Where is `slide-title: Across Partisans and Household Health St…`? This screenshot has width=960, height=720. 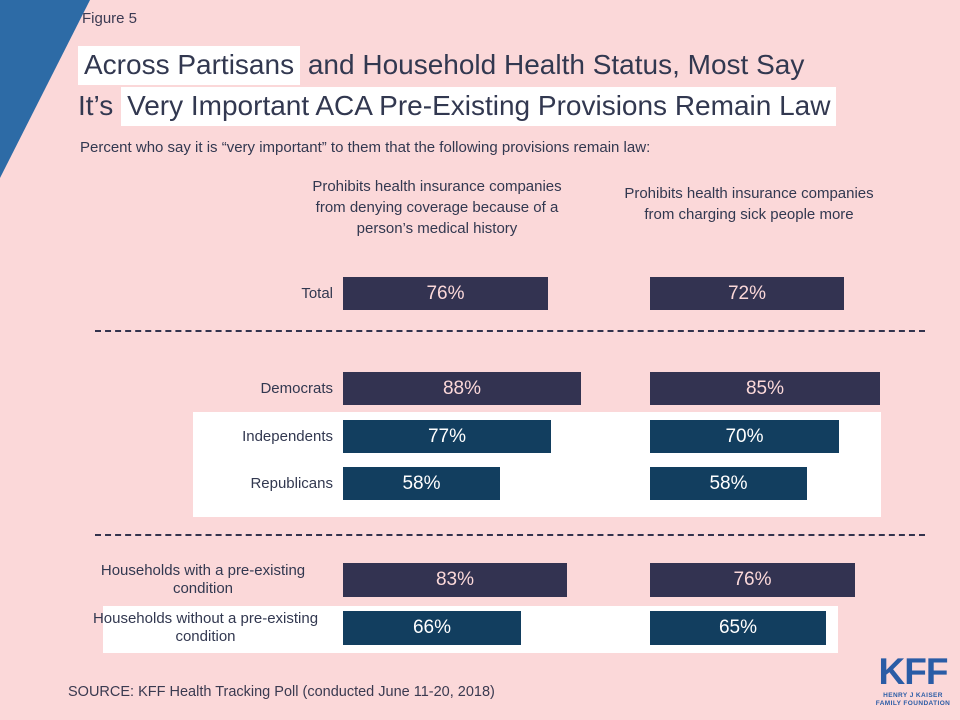 slide-title: Across Partisans and Household Health St… is located at coordinates (457, 85).